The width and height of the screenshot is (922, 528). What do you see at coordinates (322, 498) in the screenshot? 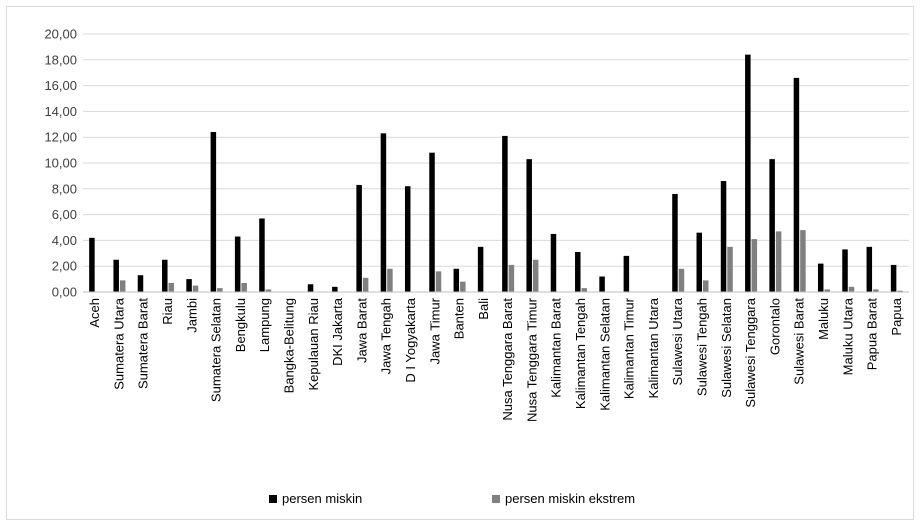
I see `legend-label: persen miskin` at bounding box center [322, 498].